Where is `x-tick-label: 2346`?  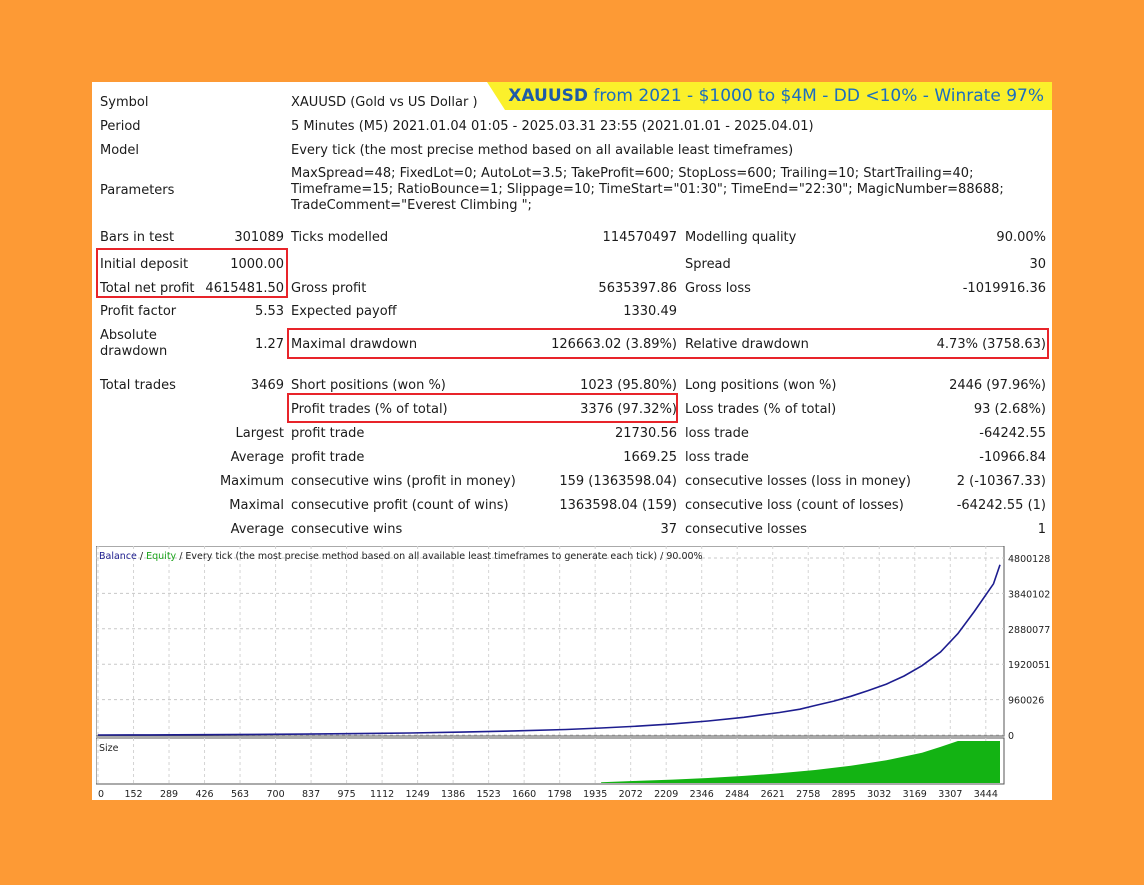
x-tick-label: 2346 is located at coordinates (702, 794).